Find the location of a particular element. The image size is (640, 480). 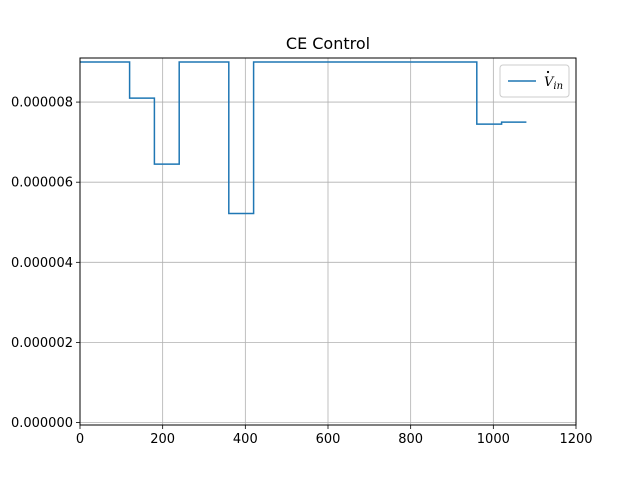

y-axis: 0.000000 0.000002 0.000004 0.000006 0.000008 is located at coordinates (45, 263).